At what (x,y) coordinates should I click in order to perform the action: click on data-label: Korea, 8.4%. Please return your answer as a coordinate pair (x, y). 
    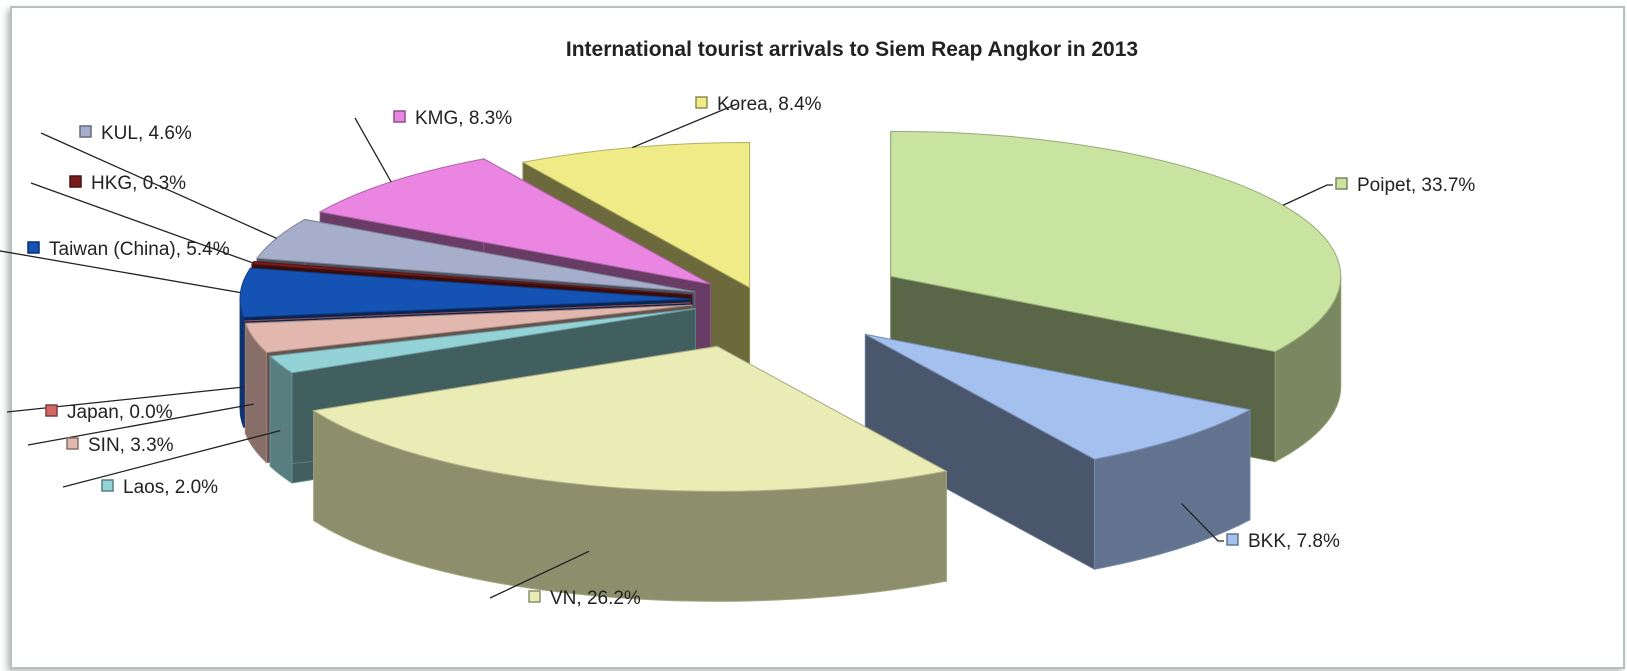
    Looking at the image, I should click on (769, 104).